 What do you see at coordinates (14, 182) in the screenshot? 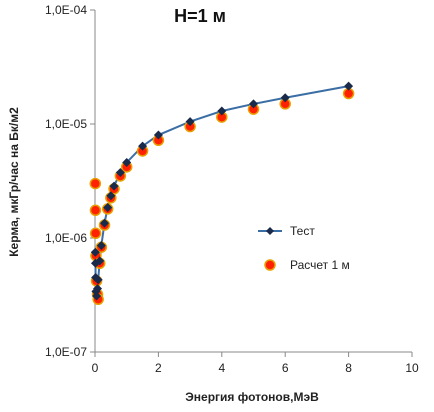
I see `y-axis-title: Керма, мкГр/час на Бк/м2` at bounding box center [14, 182].